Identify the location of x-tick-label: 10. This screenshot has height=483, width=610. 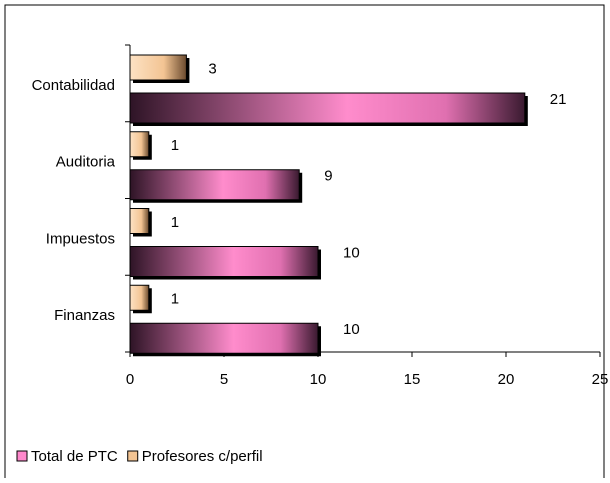
(318, 379).